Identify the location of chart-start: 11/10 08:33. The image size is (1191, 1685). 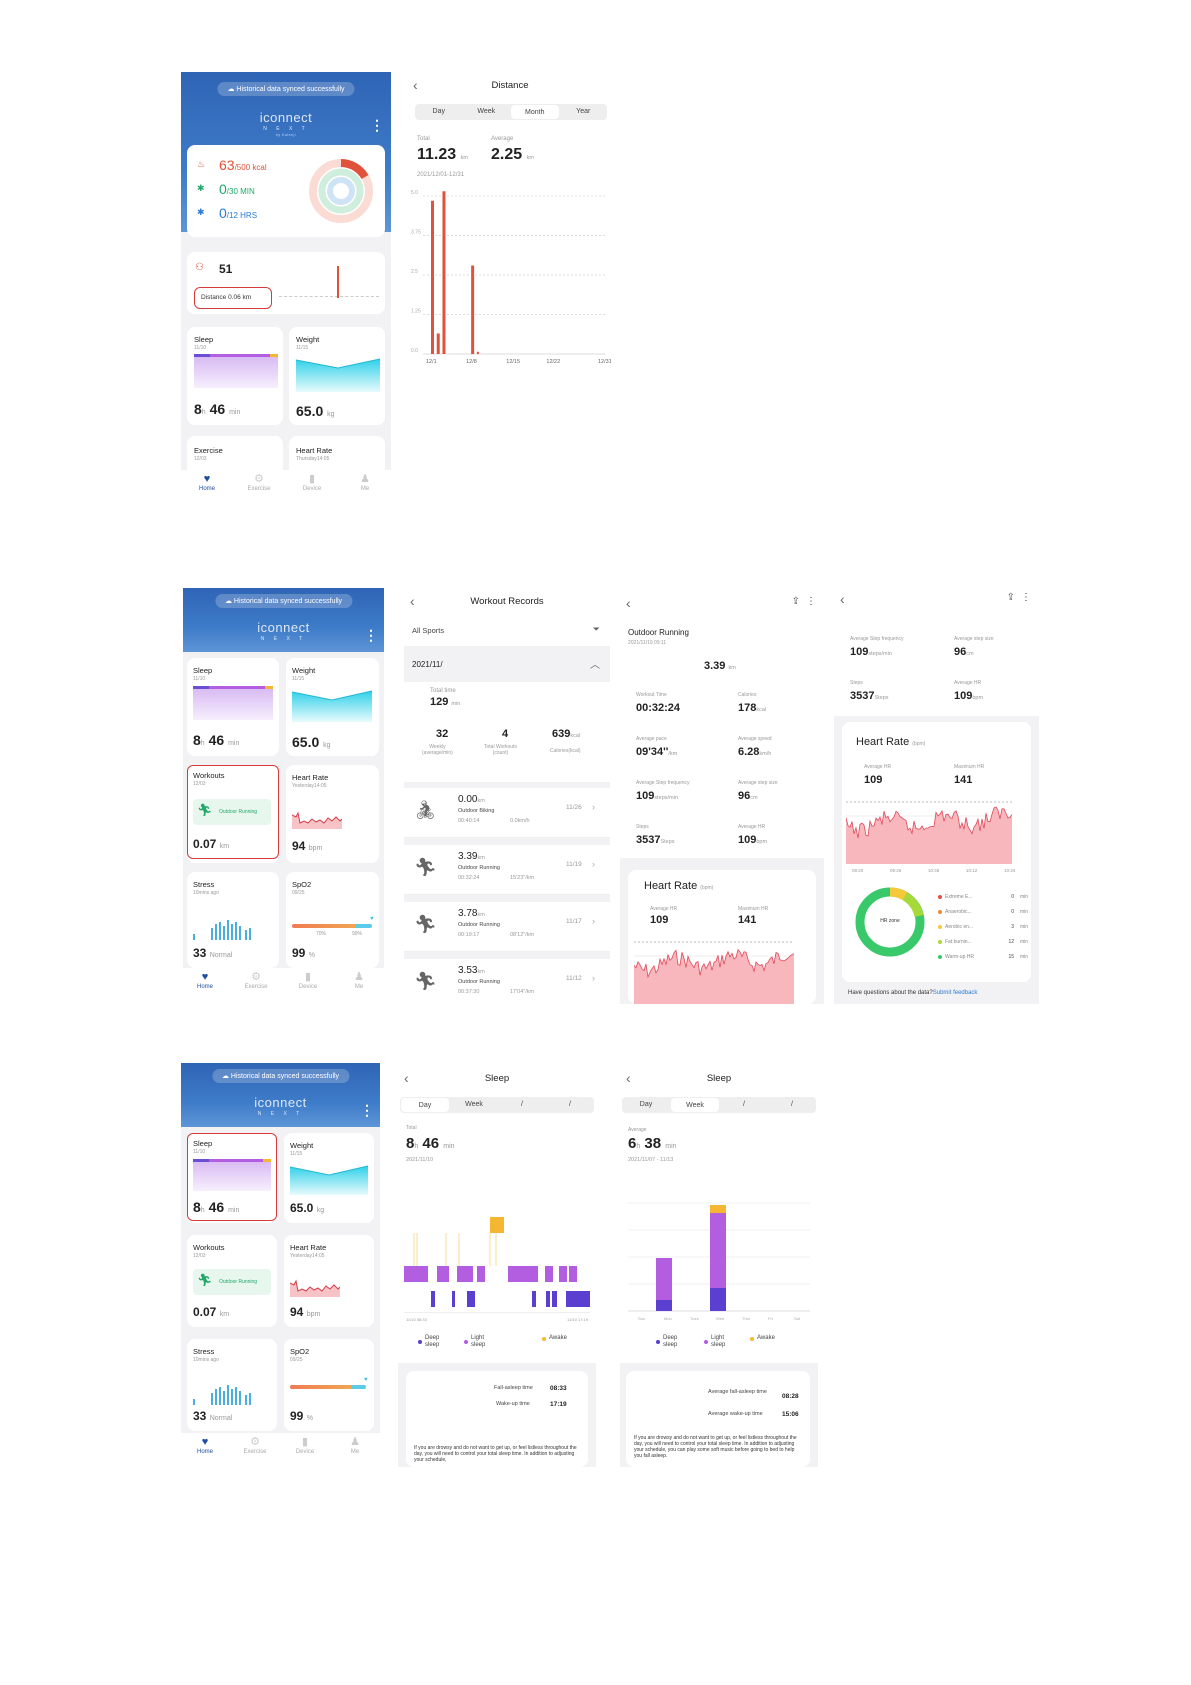
(416, 1319).